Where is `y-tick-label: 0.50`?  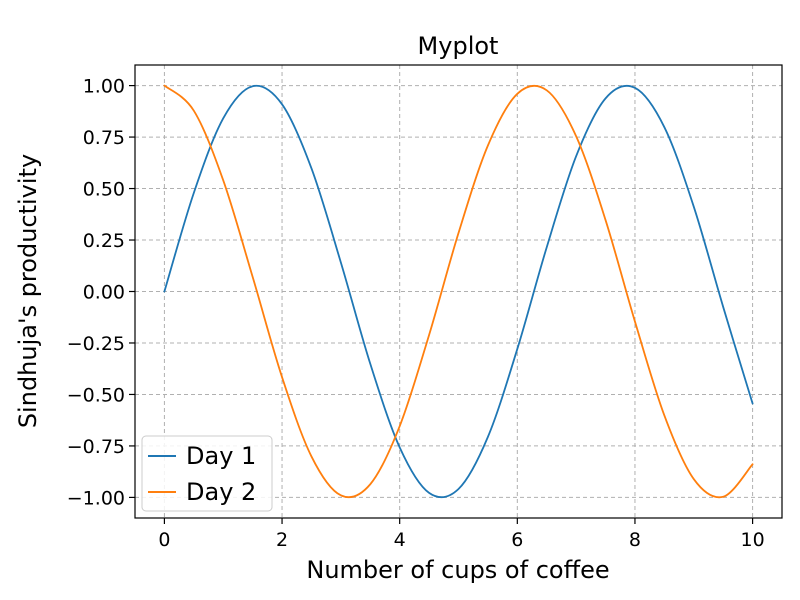 y-tick-label: 0.50 is located at coordinates (104, 190).